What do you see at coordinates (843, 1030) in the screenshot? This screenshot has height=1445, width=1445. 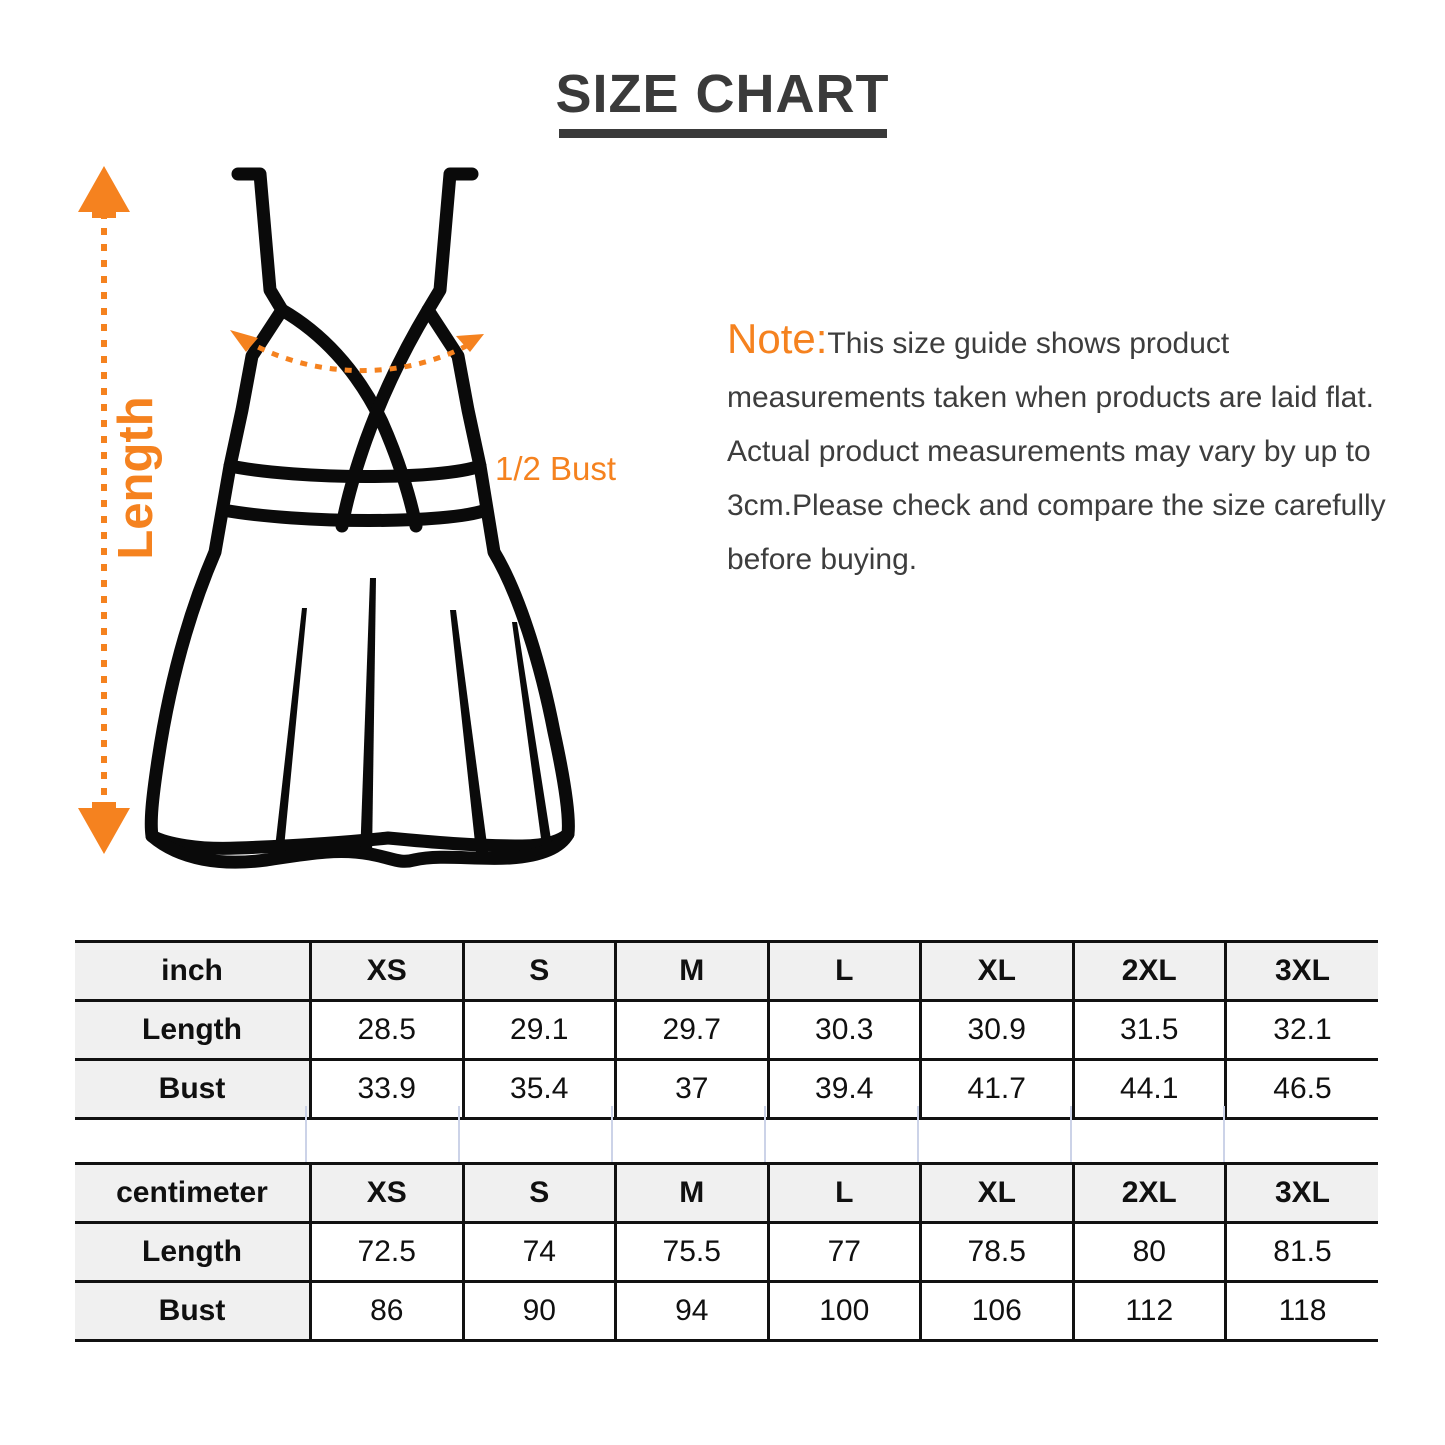 I see `cell-length-l: 30.3` at bounding box center [843, 1030].